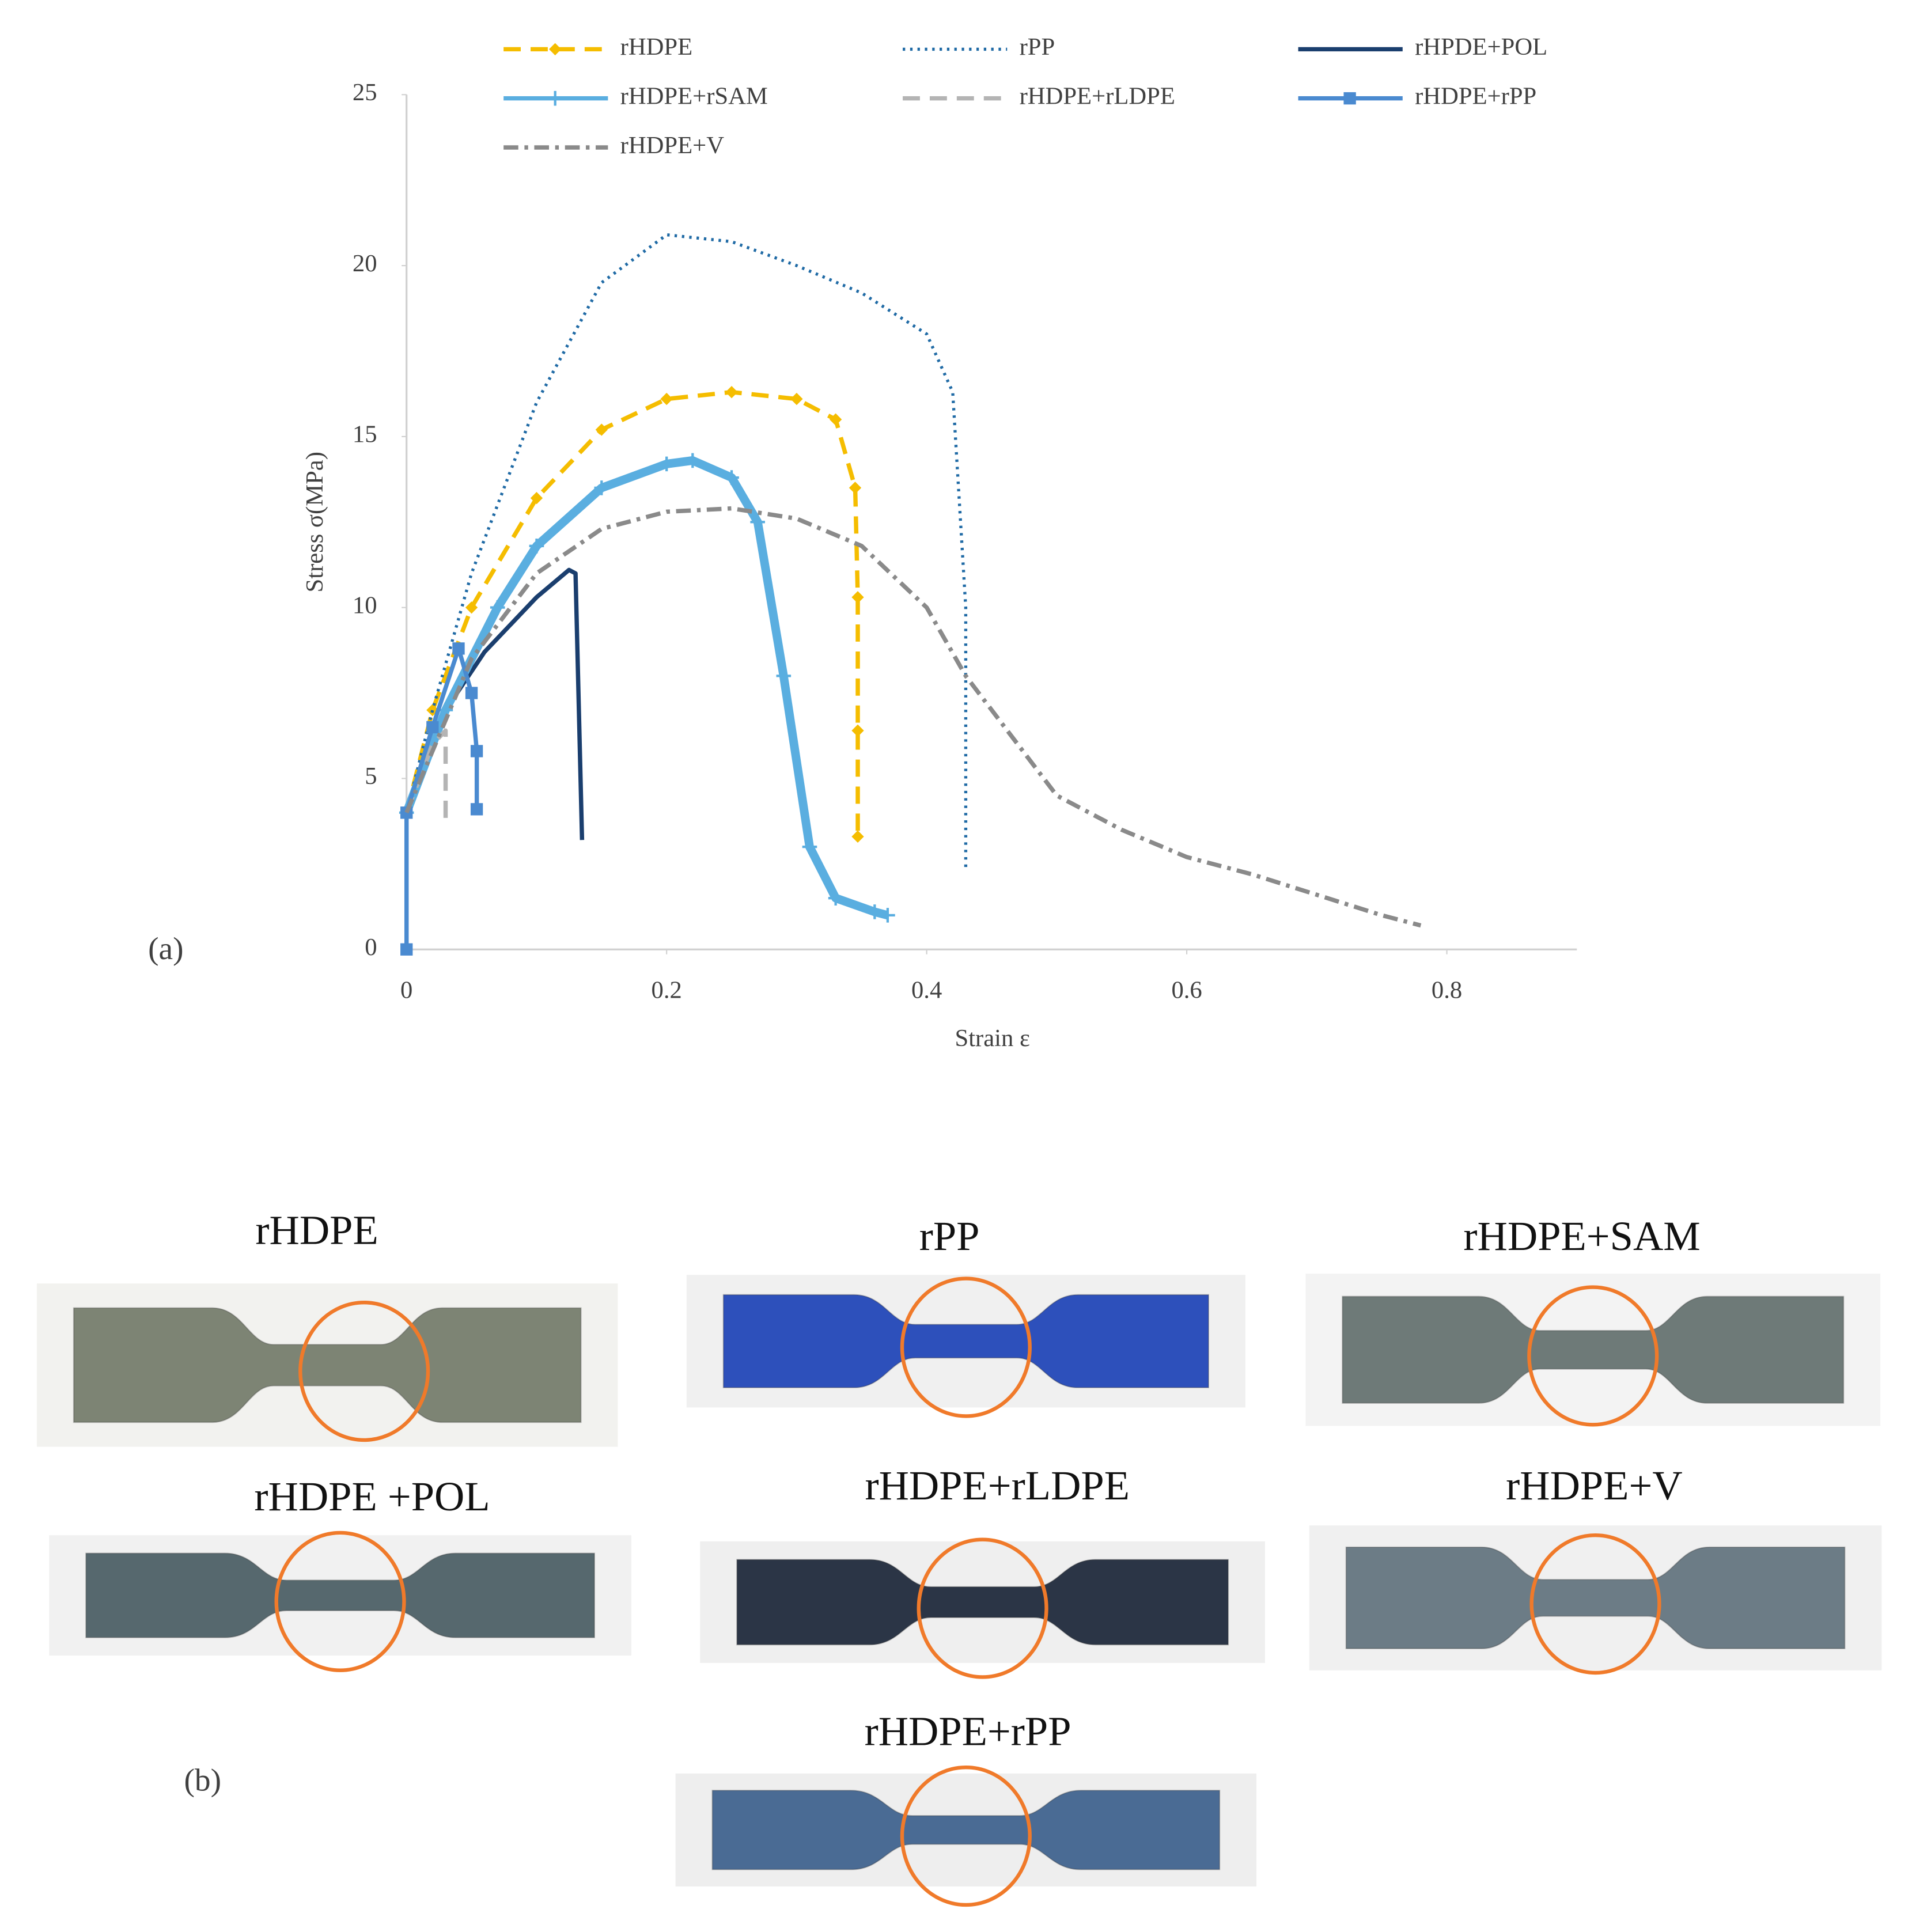  Describe the element at coordinates (166, 948) in the screenshot. I see `panel-label: (a)` at that location.